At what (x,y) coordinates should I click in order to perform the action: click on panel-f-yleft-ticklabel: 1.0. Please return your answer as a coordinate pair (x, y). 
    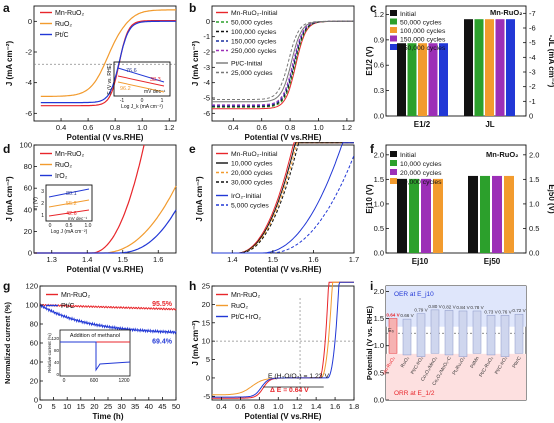
    Looking at the image, I should click on (379, 203).